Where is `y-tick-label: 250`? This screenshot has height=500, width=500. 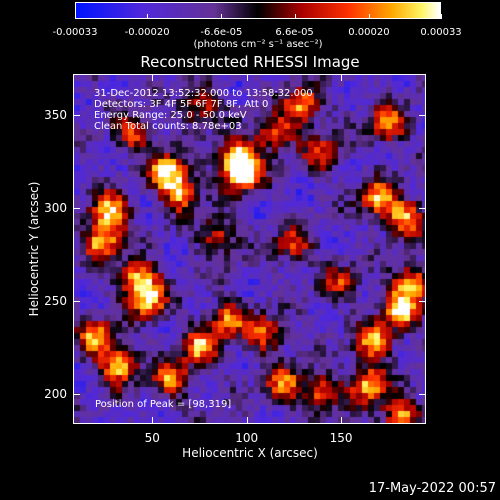 y-tick-label: 250 is located at coordinates (55, 301).